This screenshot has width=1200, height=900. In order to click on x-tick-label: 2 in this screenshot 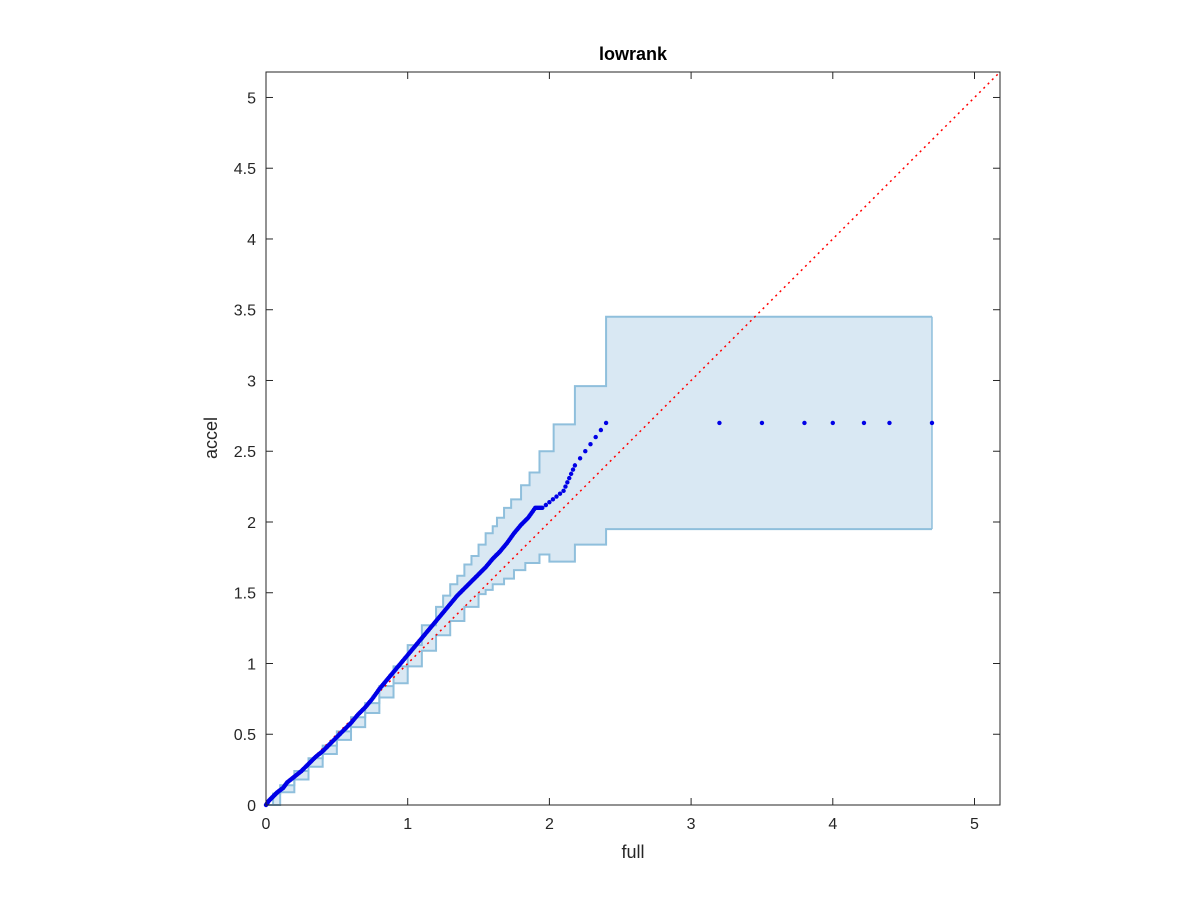, I will do `click(549, 824)`.